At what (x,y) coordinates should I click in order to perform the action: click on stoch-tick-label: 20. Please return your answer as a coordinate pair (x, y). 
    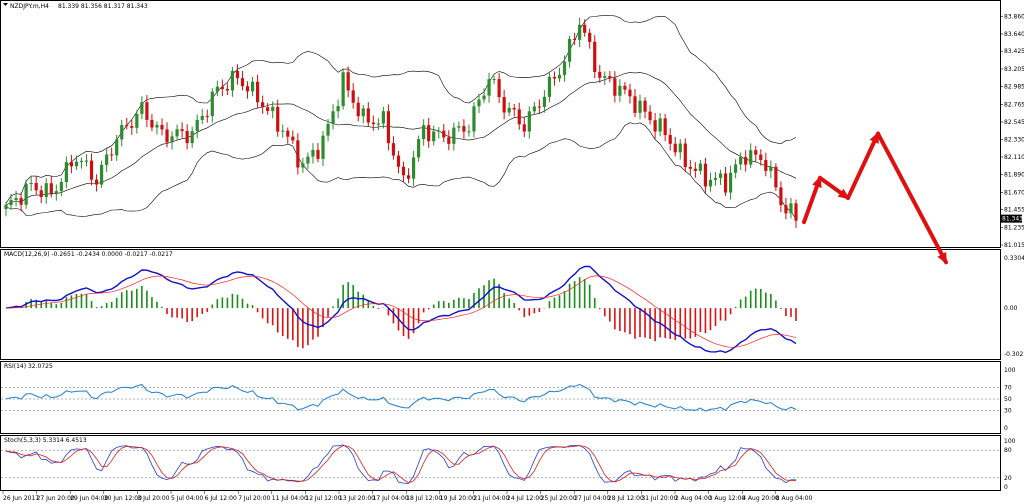
    Looking at the image, I should click on (1008, 478).